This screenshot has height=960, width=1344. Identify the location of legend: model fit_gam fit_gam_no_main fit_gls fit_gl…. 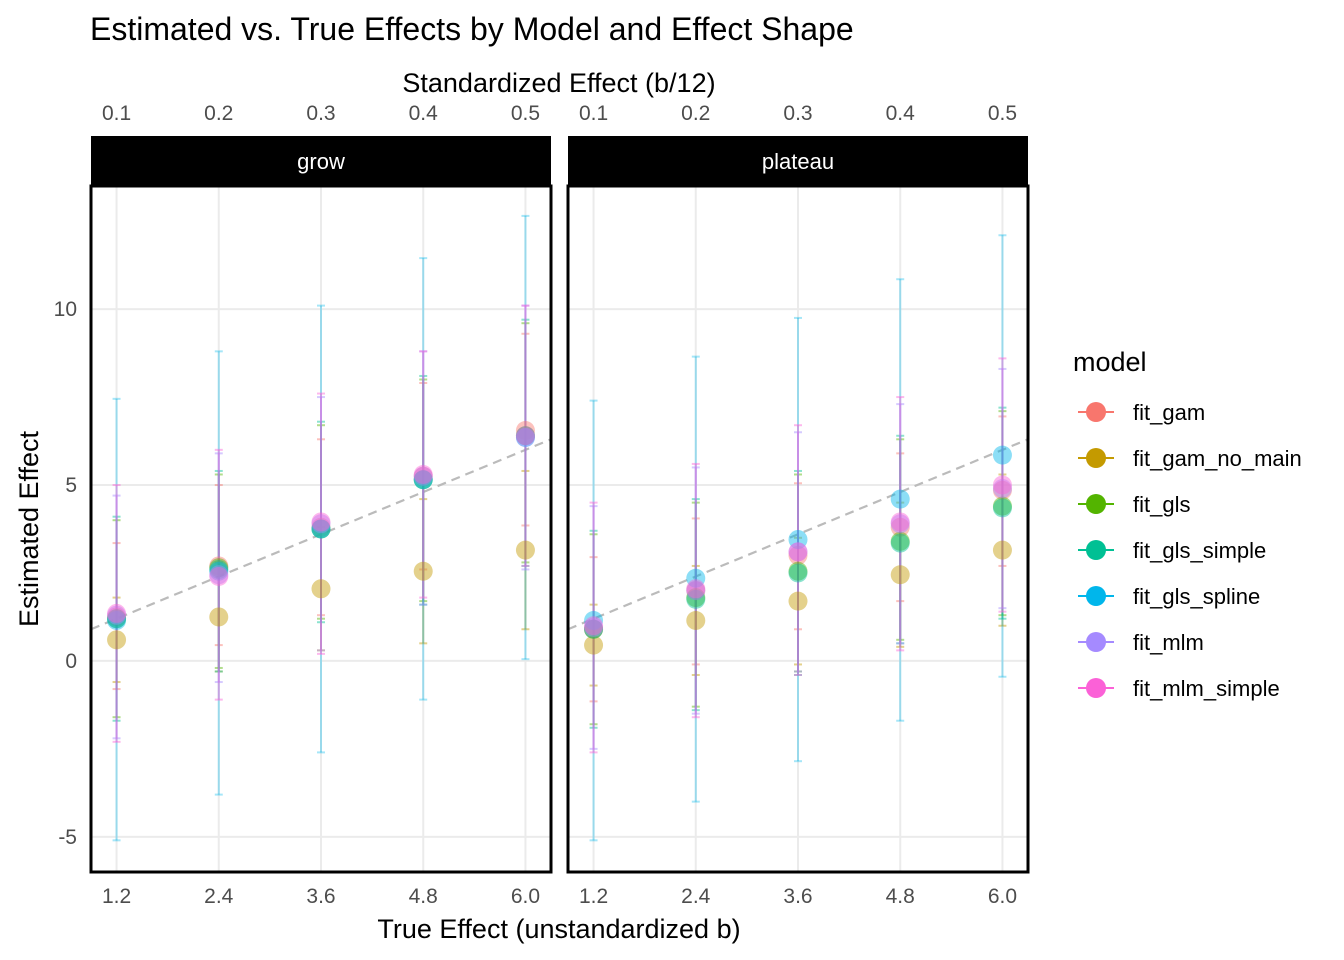
(1187, 524).